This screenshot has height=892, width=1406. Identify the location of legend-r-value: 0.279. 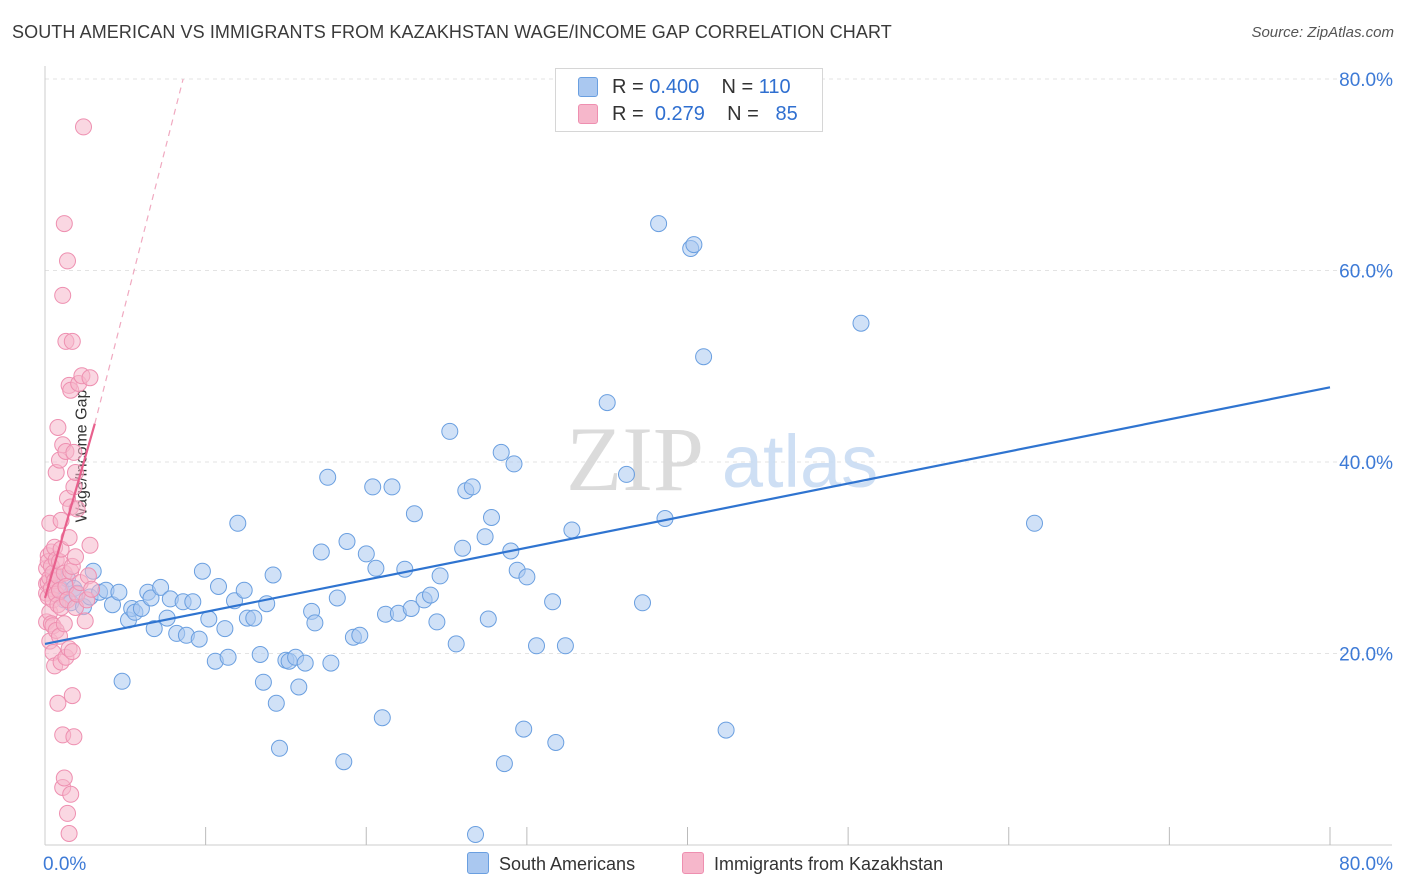
(679, 114).